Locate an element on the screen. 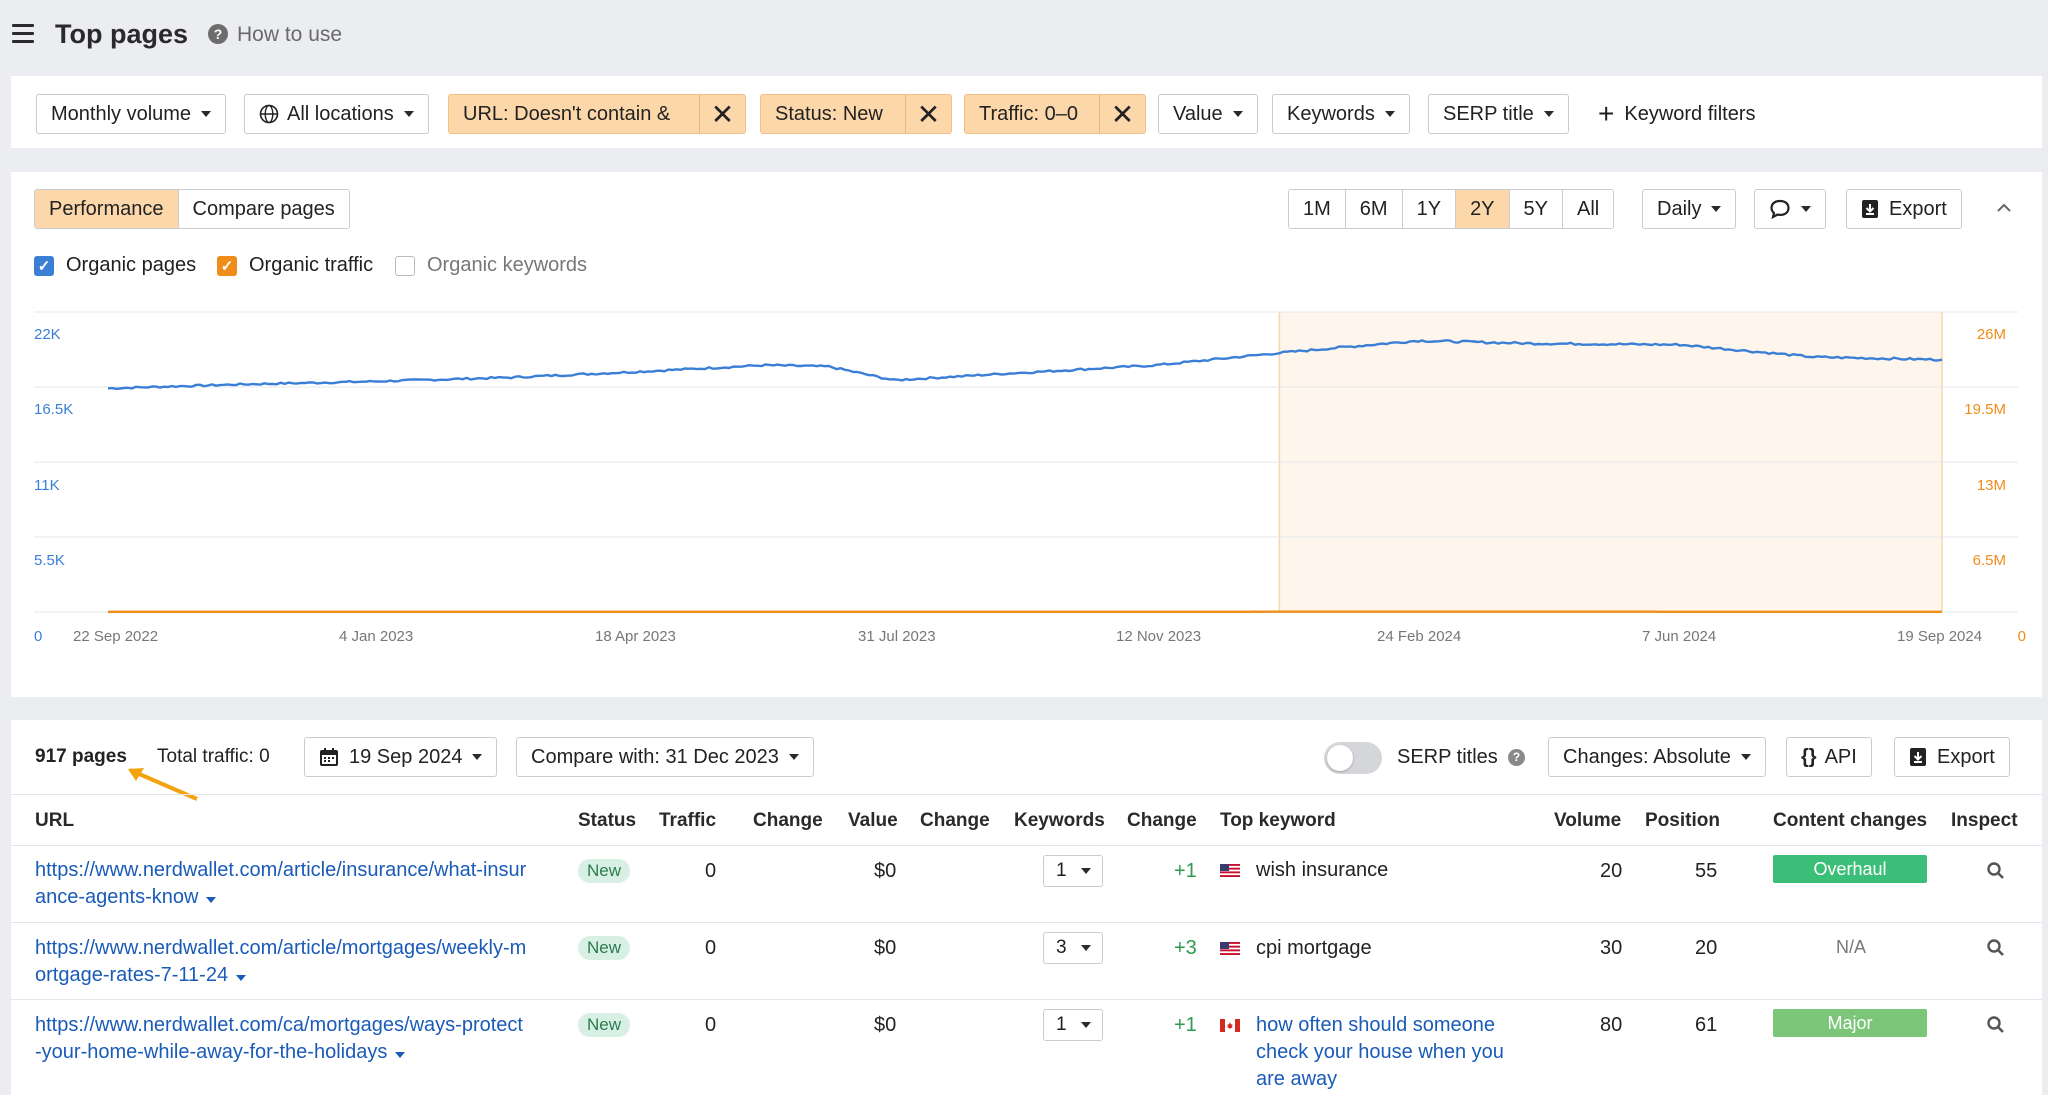 The height and width of the screenshot is (1095, 2048). status-filter-label: Status: New is located at coordinates (829, 113).